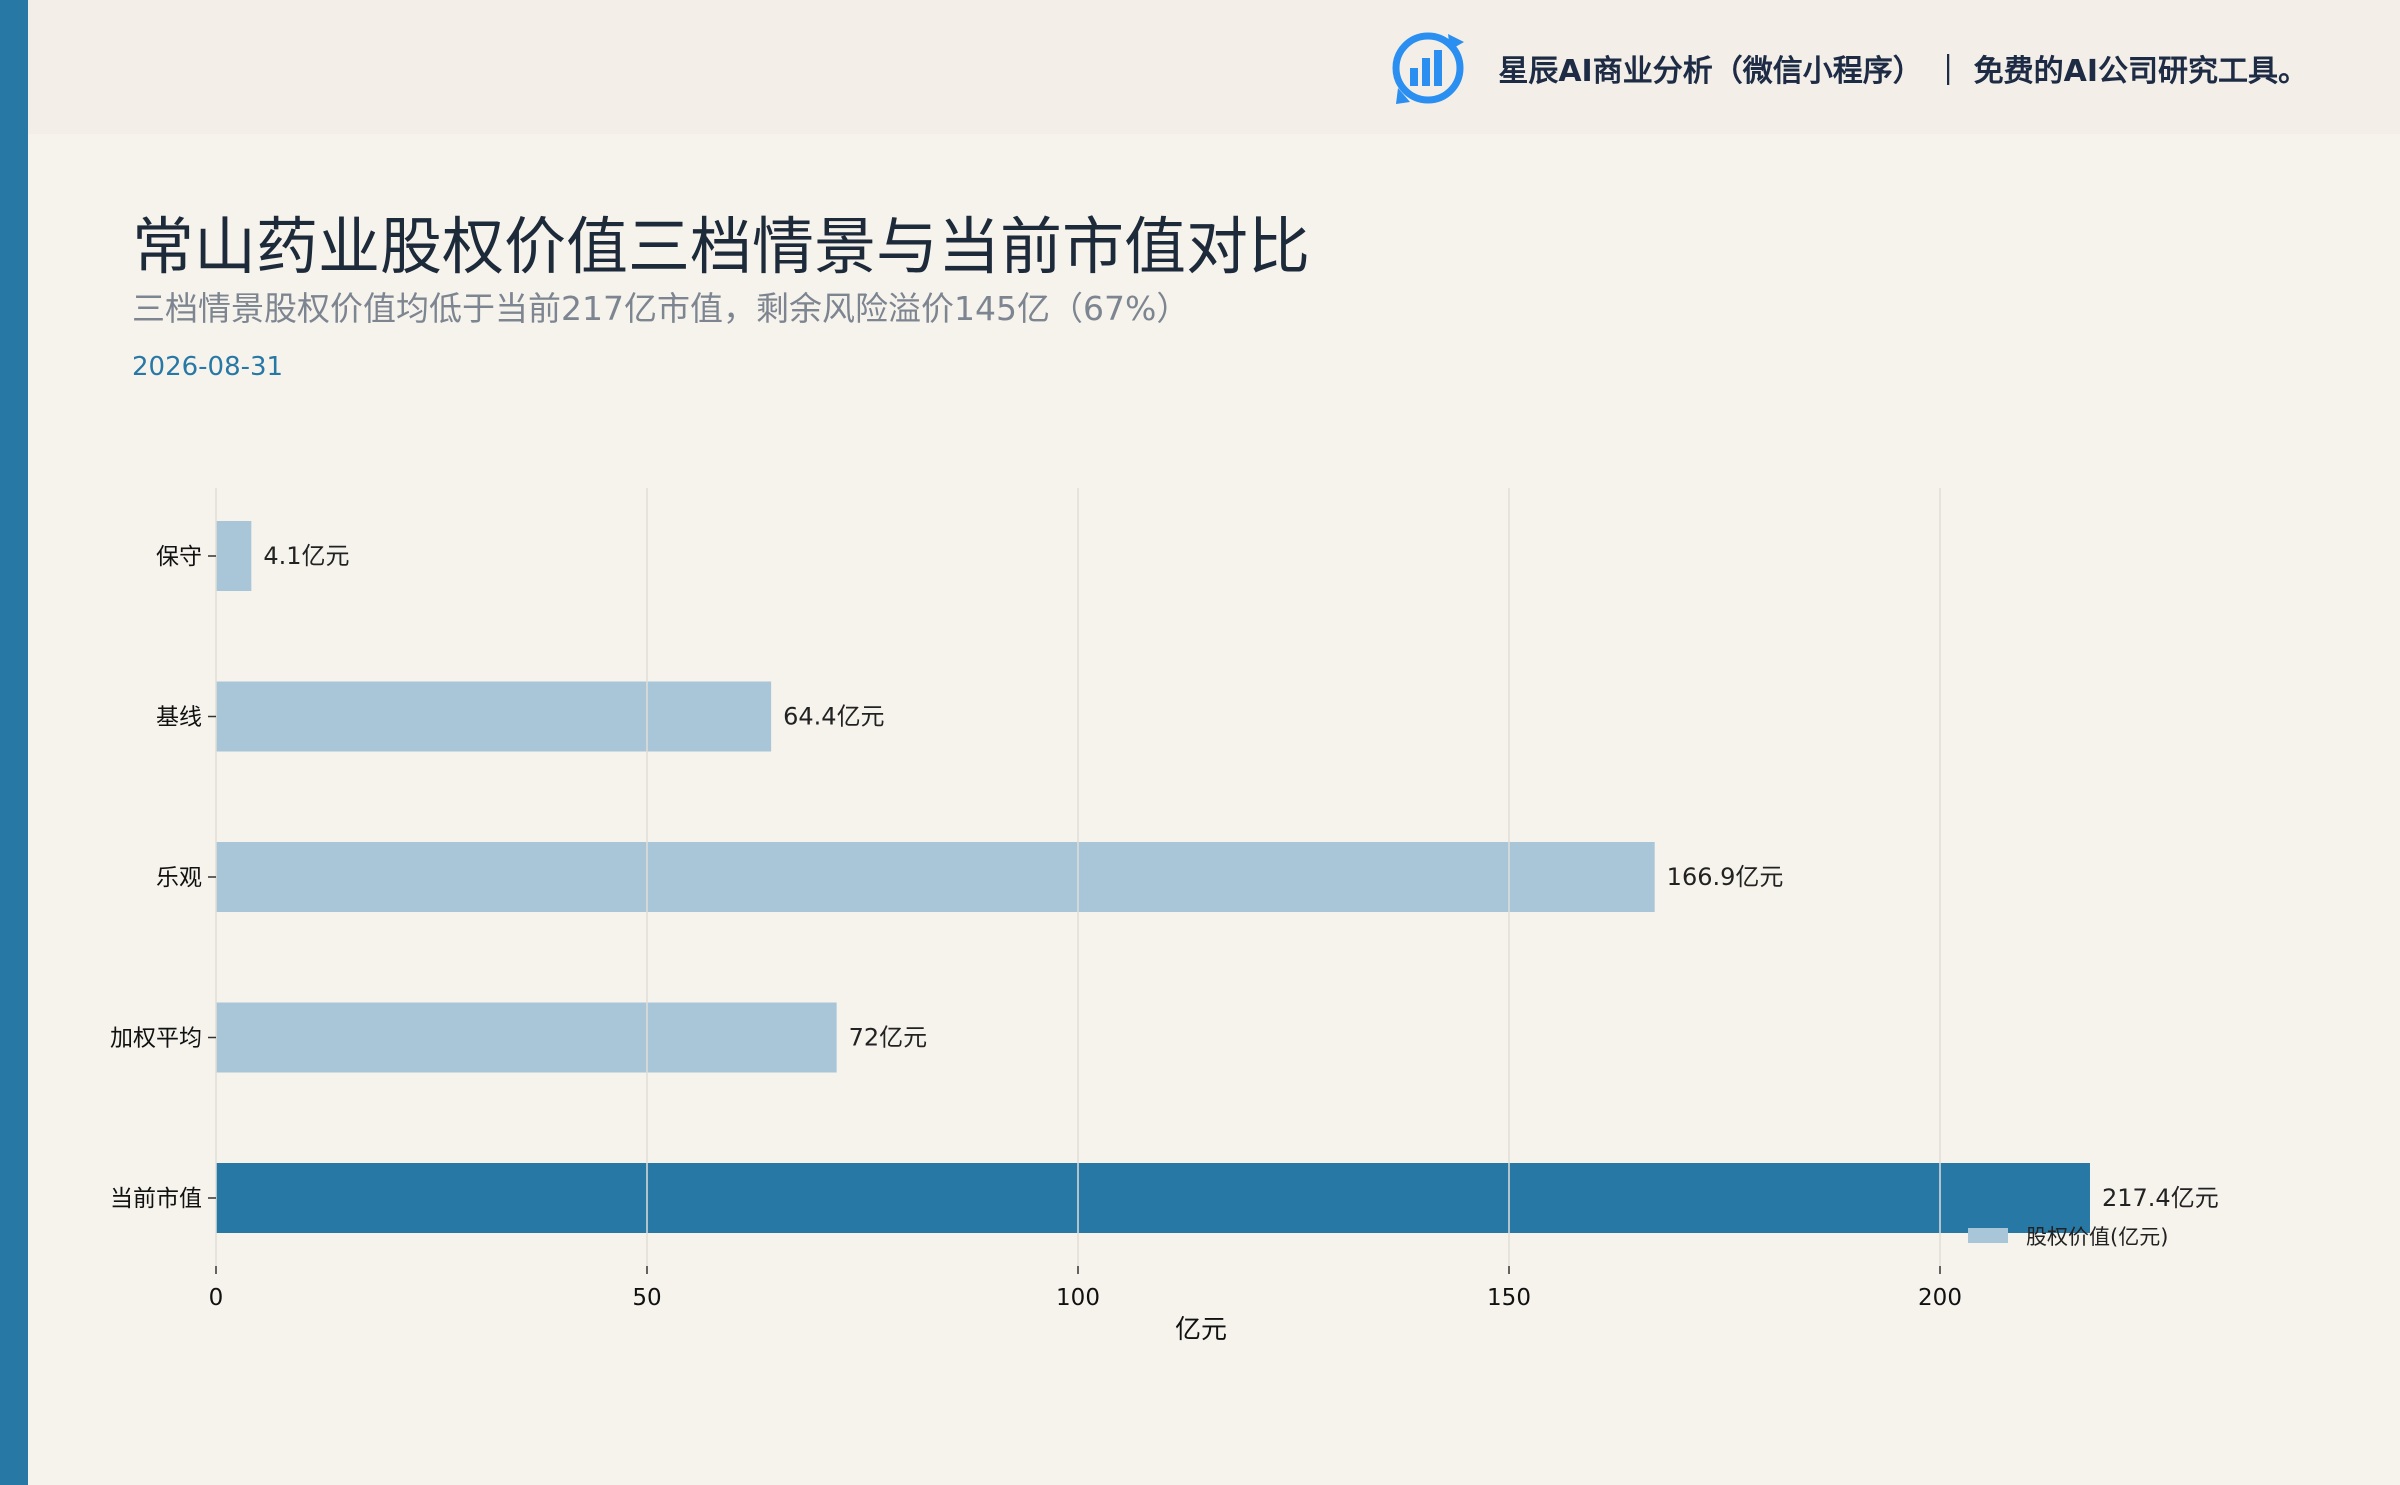 This screenshot has height=1485, width=2400. I want to click on x-tick-label: 0, so click(216, 1298).